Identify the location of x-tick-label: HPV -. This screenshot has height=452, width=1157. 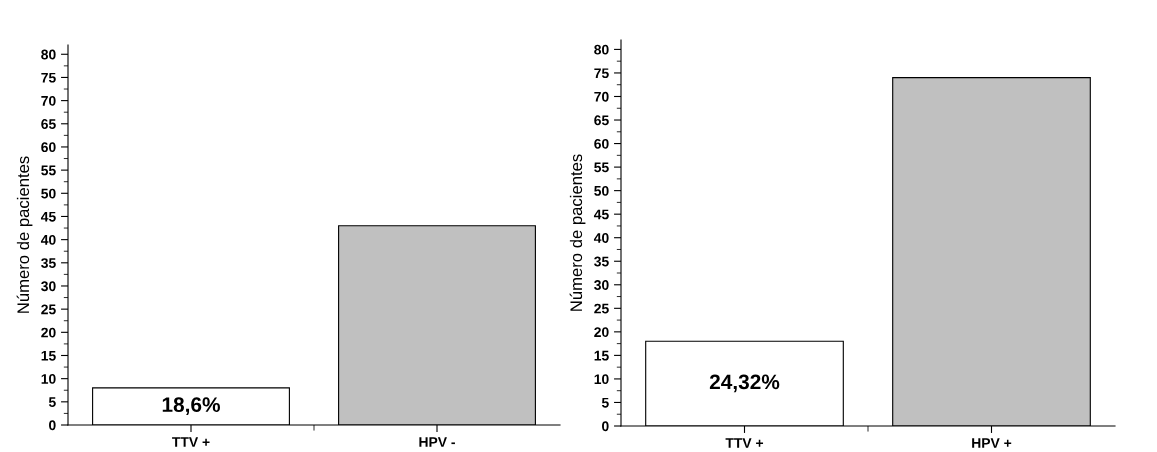
(437, 442).